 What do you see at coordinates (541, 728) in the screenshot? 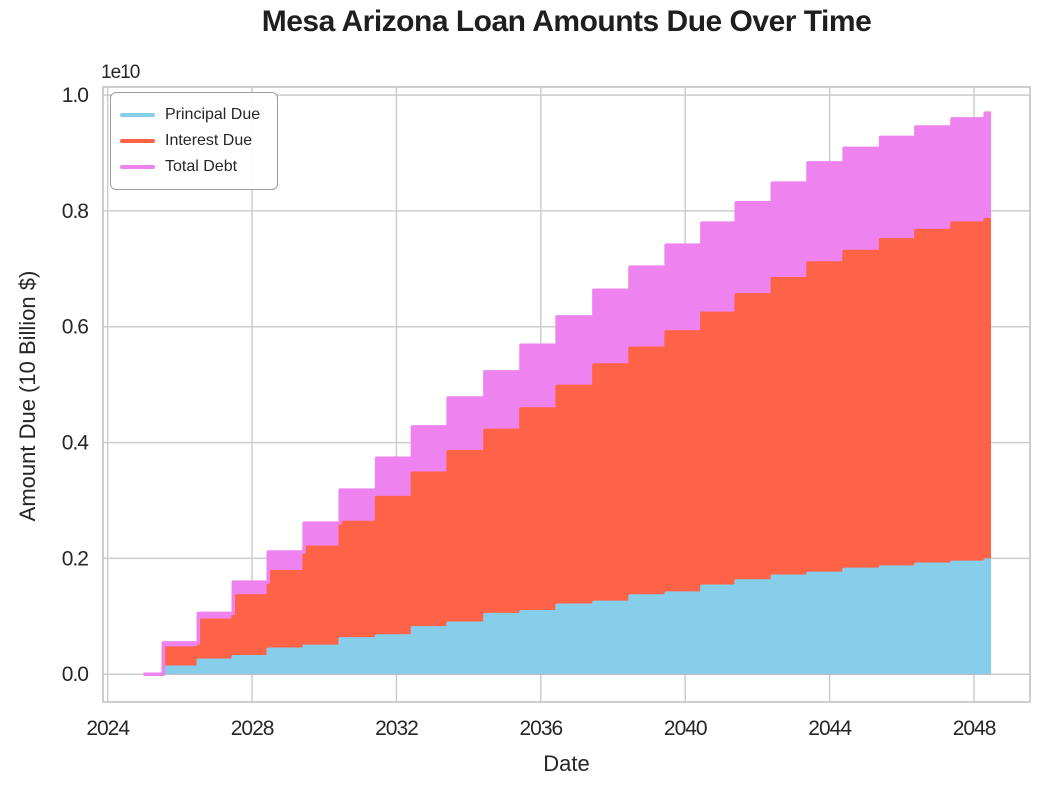
I see `x-tick-label: 2036` at bounding box center [541, 728].